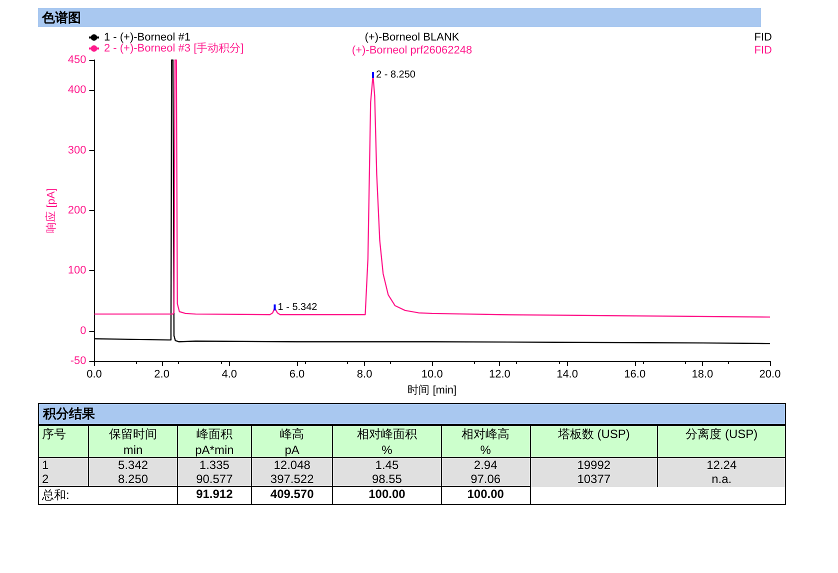 This screenshot has height=573, width=838. Describe the element at coordinates (412, 38) in the screenshot. I see `text: (+)-Borneol BLANK` at that location.